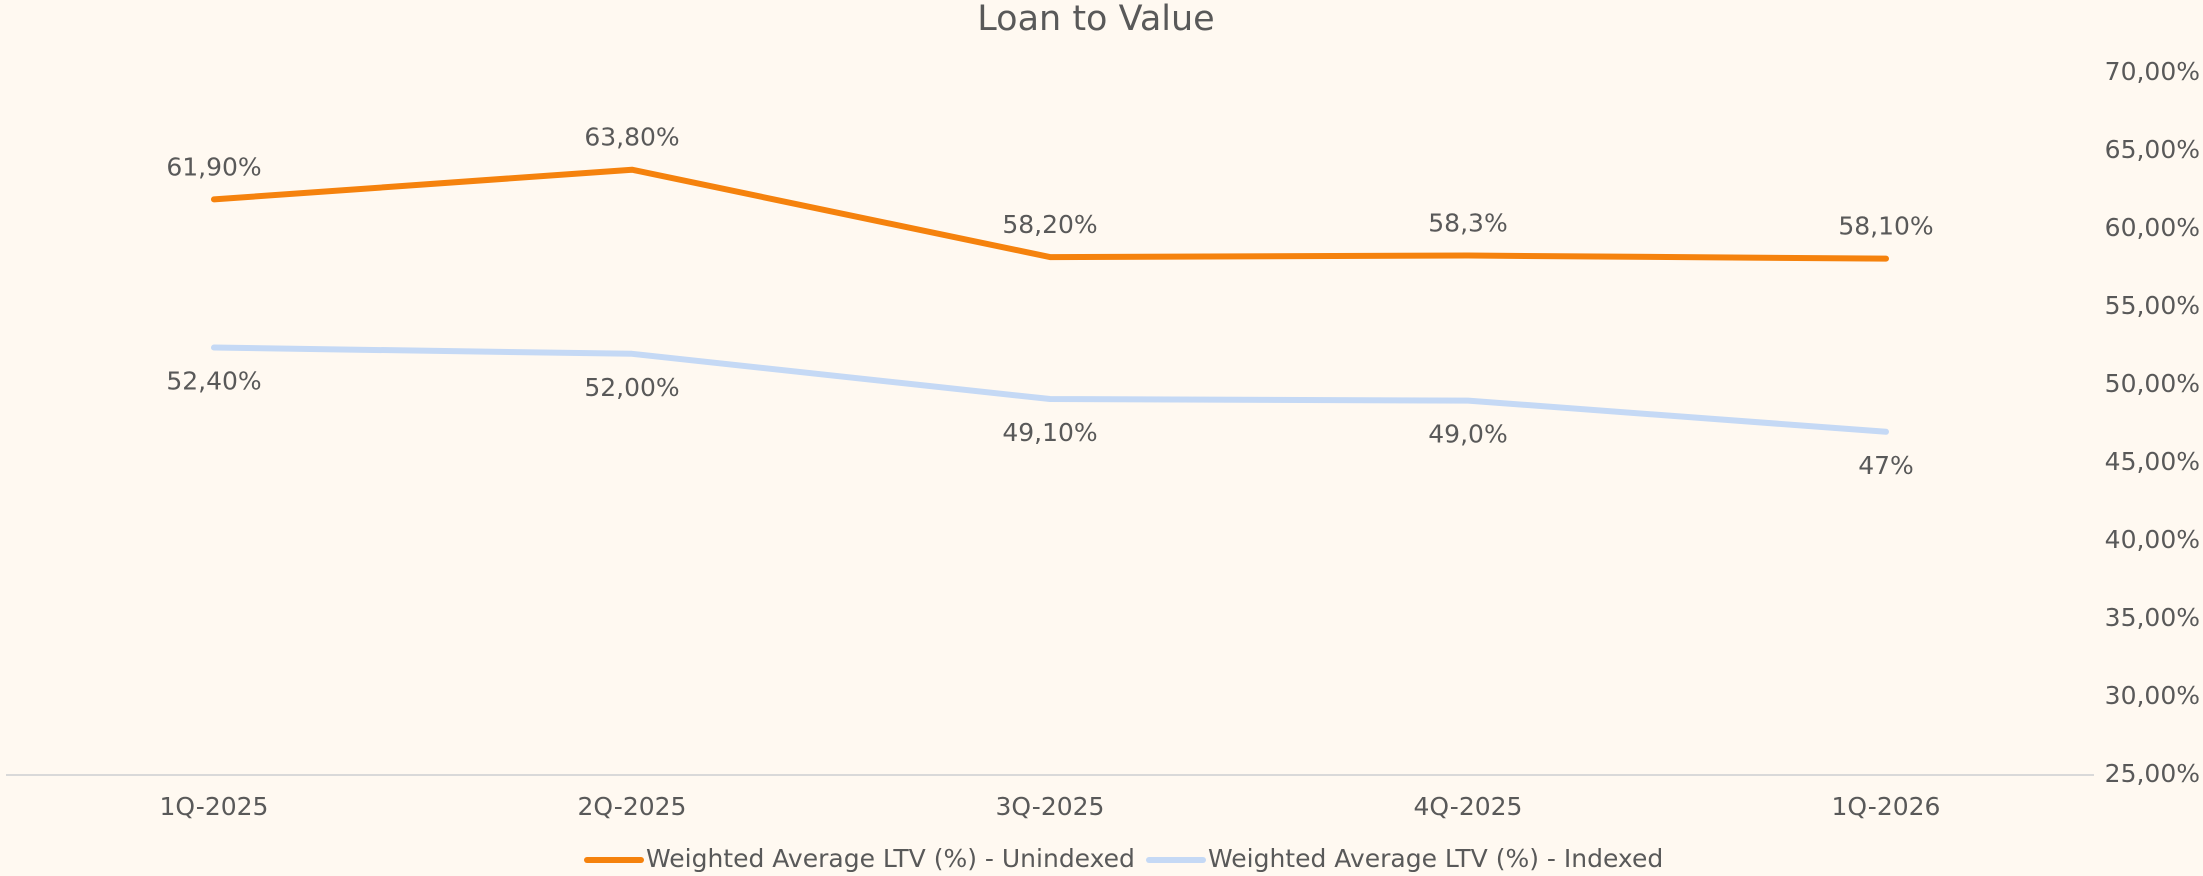 This screenshot has width=2203, height=876. Describe the element at coordinates (2152, 227) in the screenshot. I see `y-tick-label: 60,00%` at that location.